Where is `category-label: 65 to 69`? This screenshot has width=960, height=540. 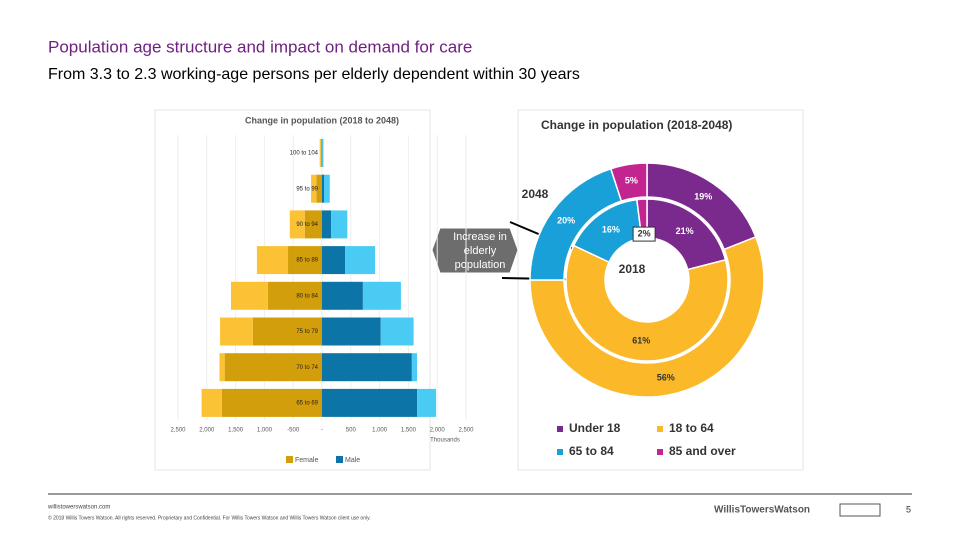 category-label: 65 to 69 is located at coordinates (307, 403).